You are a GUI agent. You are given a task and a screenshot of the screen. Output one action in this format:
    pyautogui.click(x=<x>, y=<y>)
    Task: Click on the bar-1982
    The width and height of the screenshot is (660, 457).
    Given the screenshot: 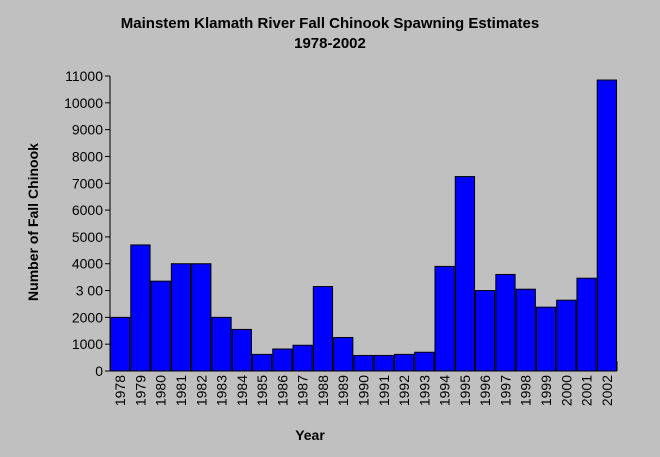 What is the action you would take?
    pyautogui.click(x=201, y=317)
    